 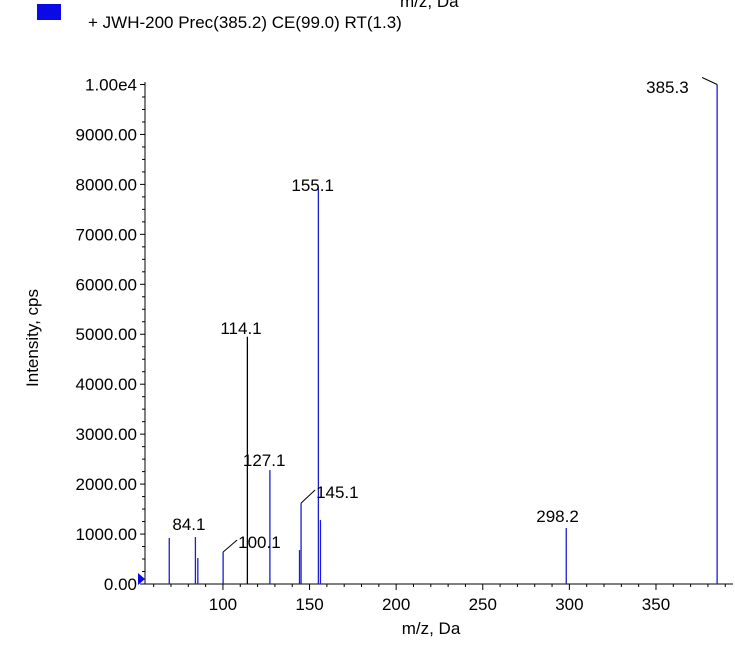 I want to click on peak-label: 100.1, so click(x=259, y=542).